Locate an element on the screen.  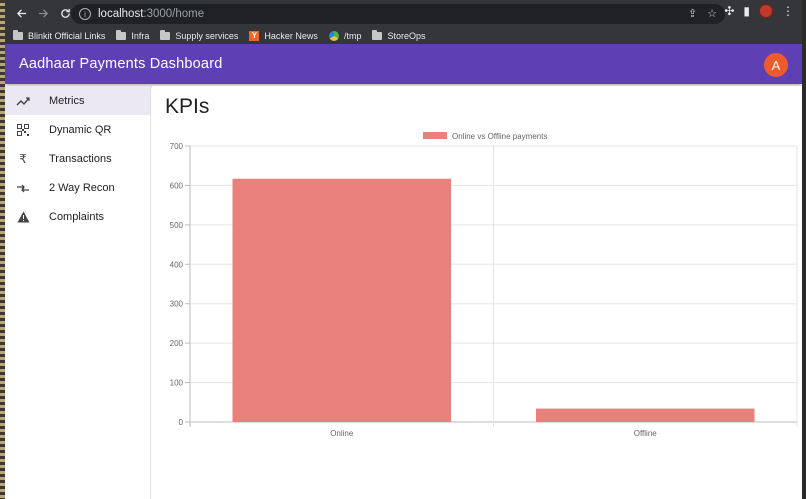
warning-icon is located at coordinates (23, 217).